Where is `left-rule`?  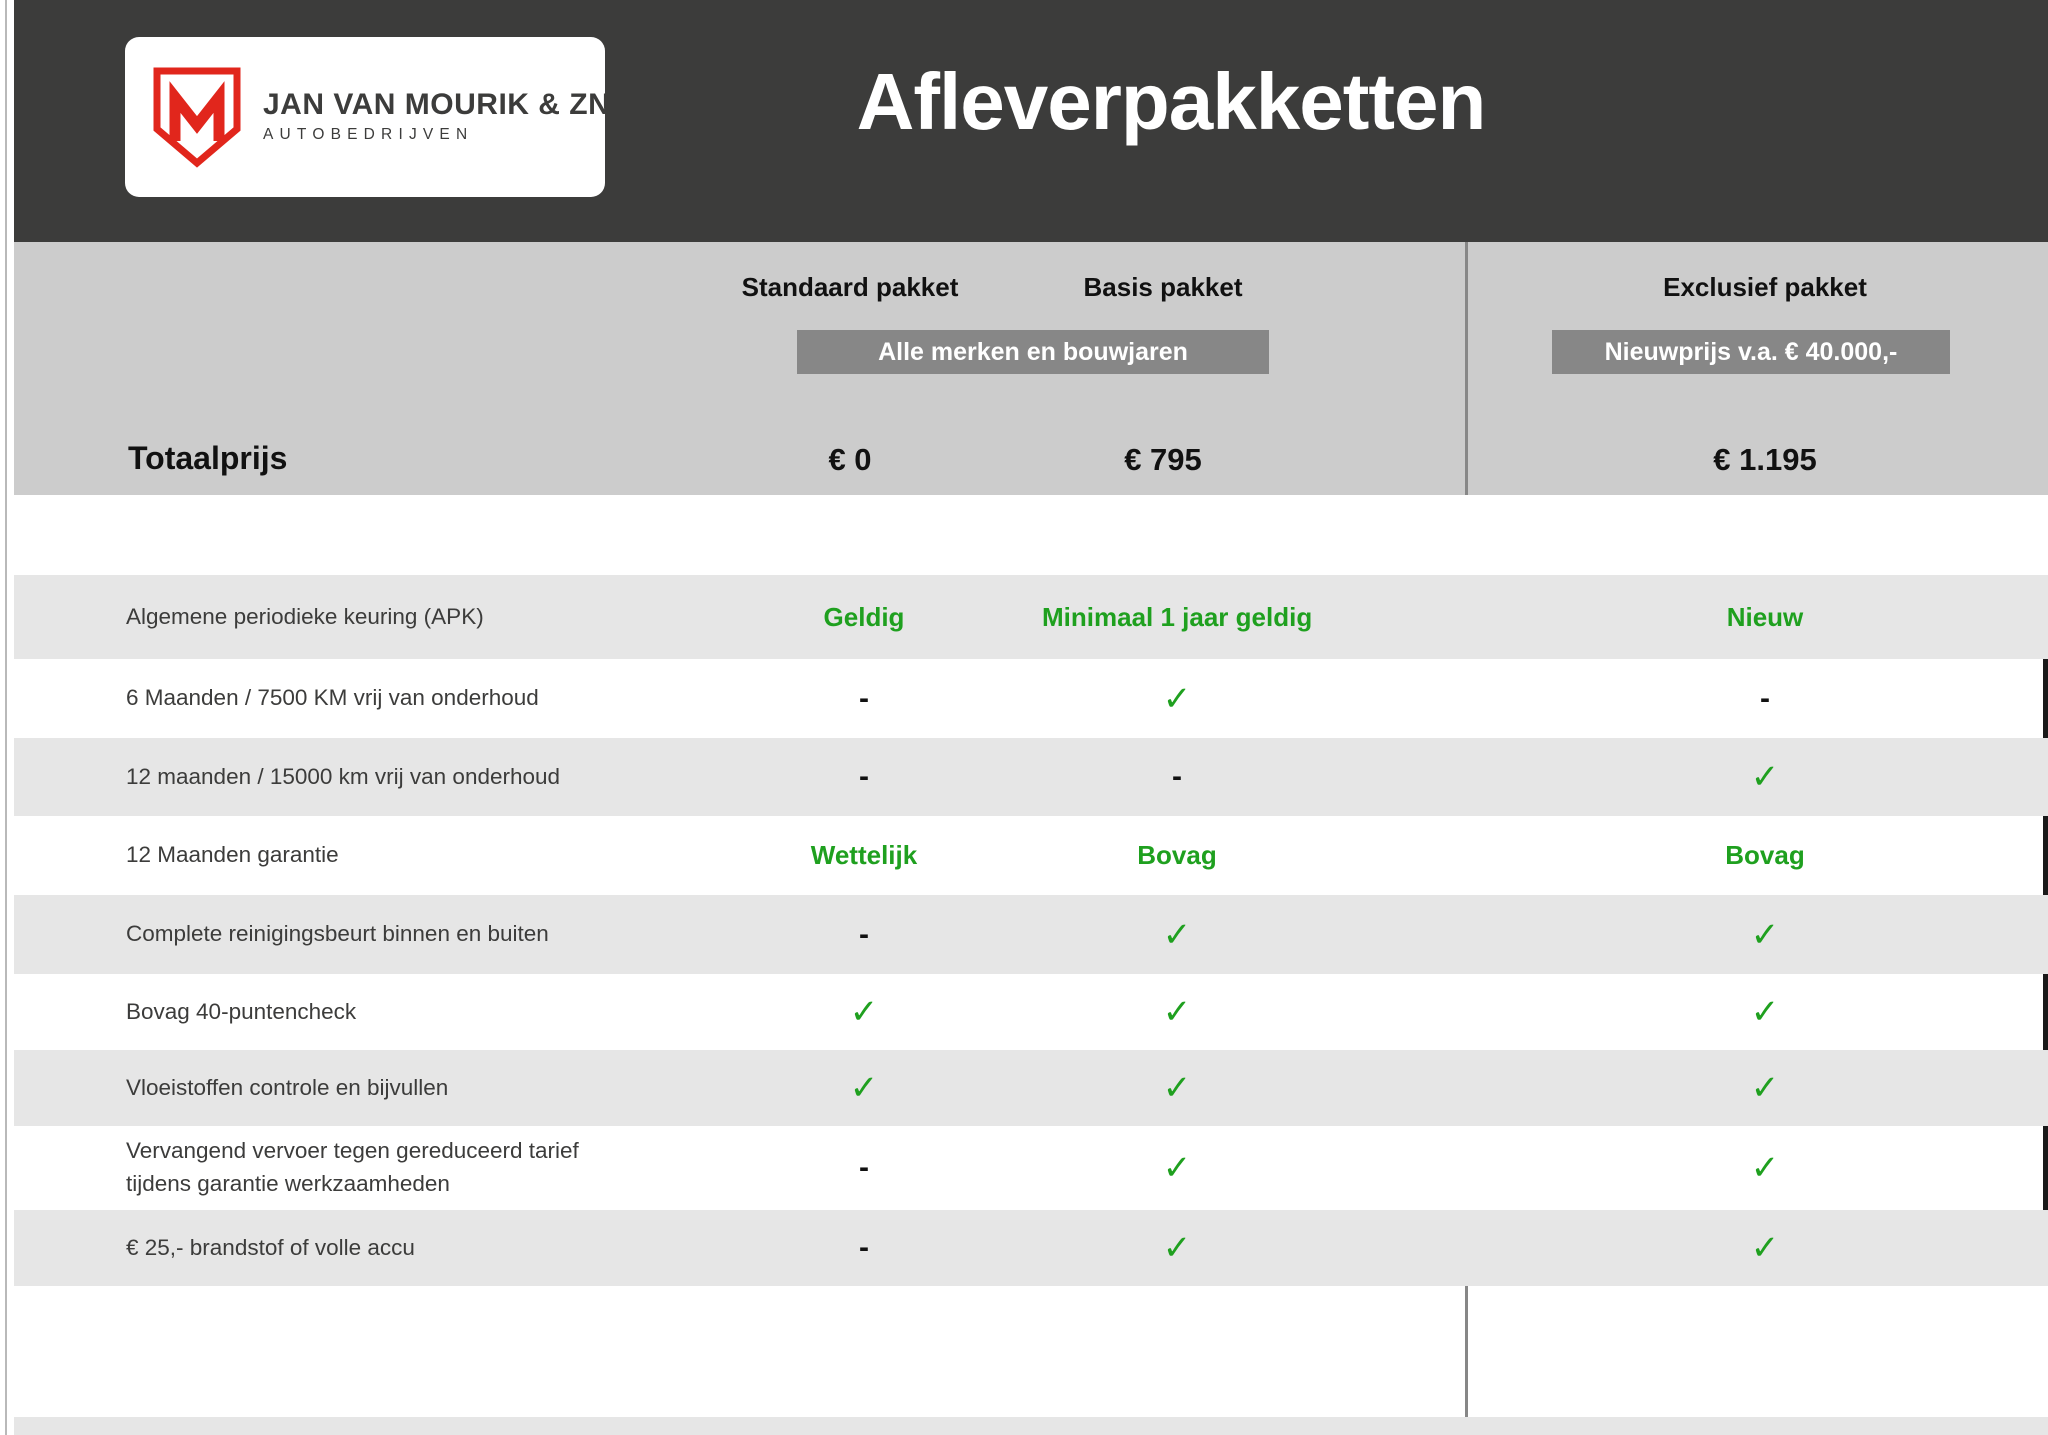
left-rule is located at coordinates (6, 717).